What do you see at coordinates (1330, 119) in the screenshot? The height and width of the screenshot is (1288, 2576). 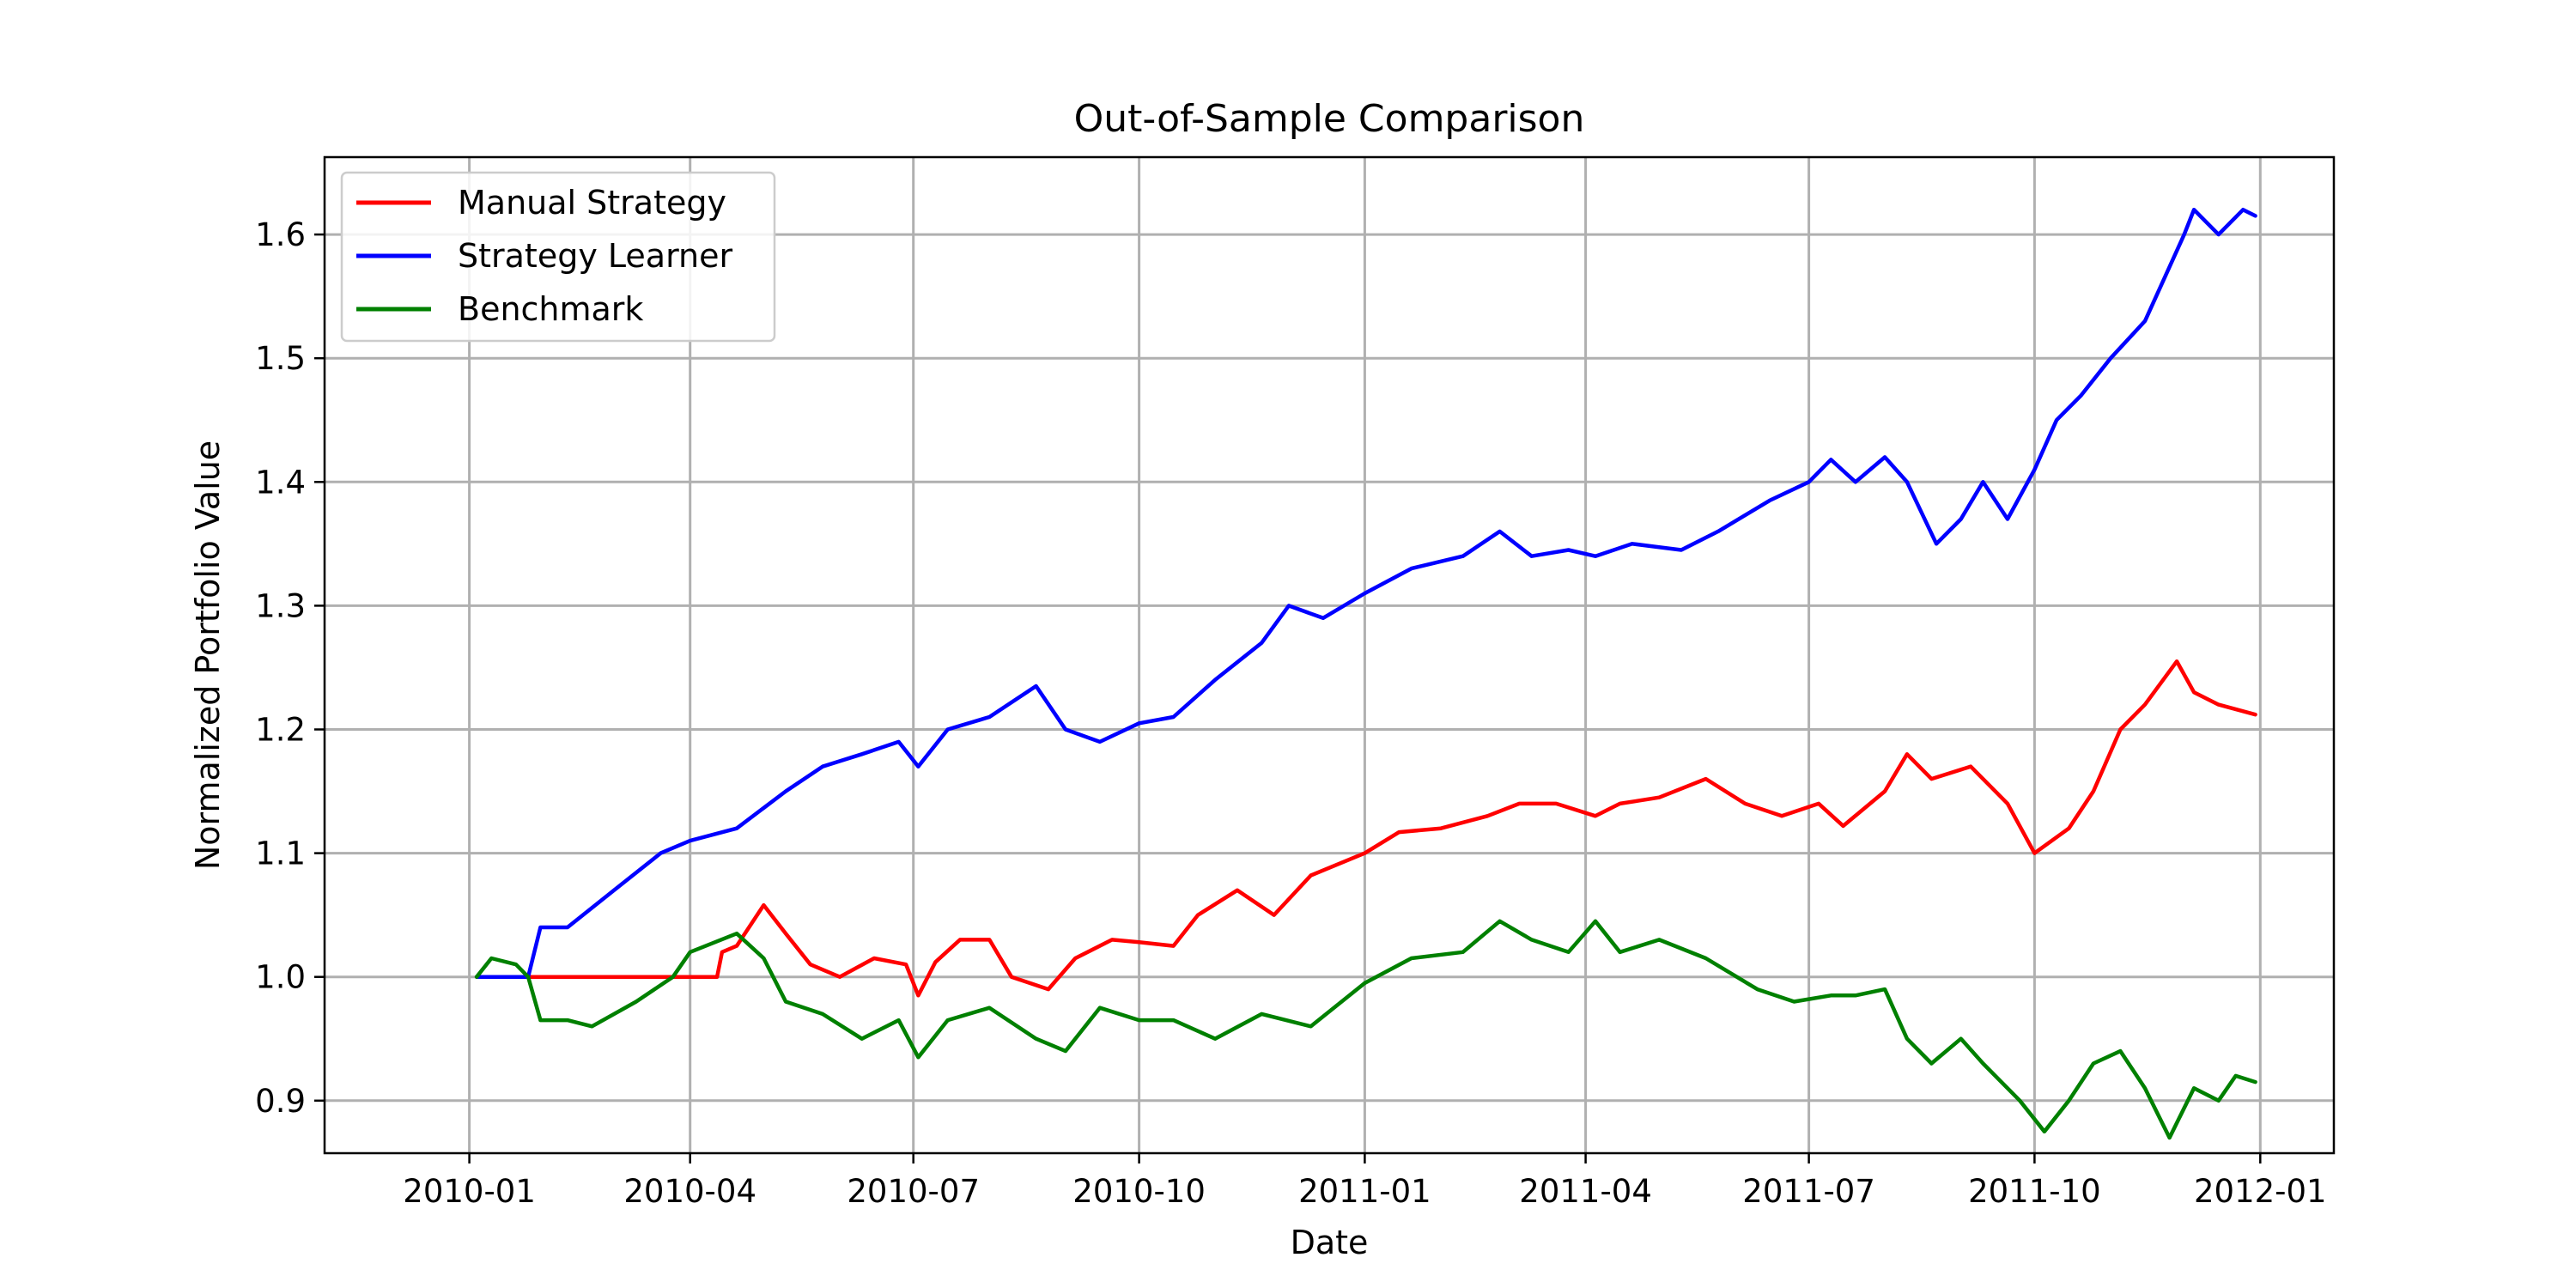 I see `chart-title: Out-of-Sample Comparison` at bounding box center [1330, 119].